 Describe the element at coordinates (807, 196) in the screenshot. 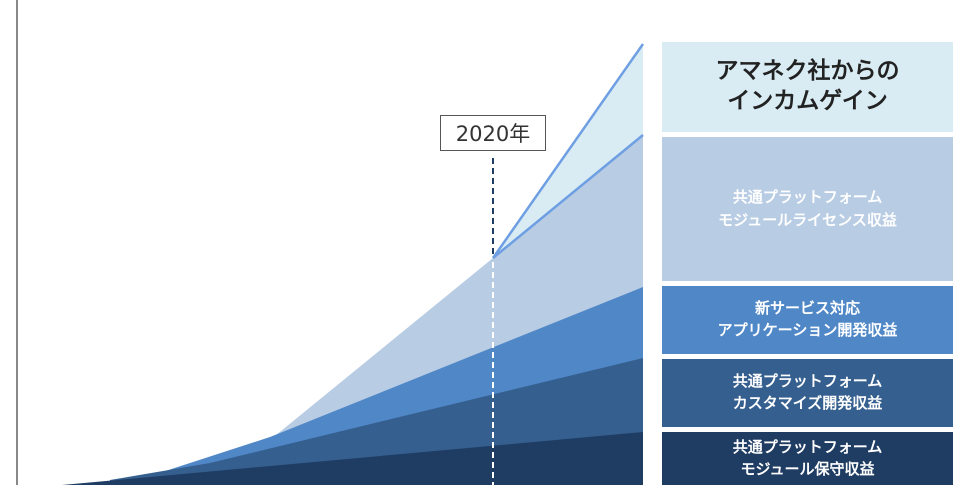

I see `legend-license-line-1: 共通プラットフォーム` at that location.